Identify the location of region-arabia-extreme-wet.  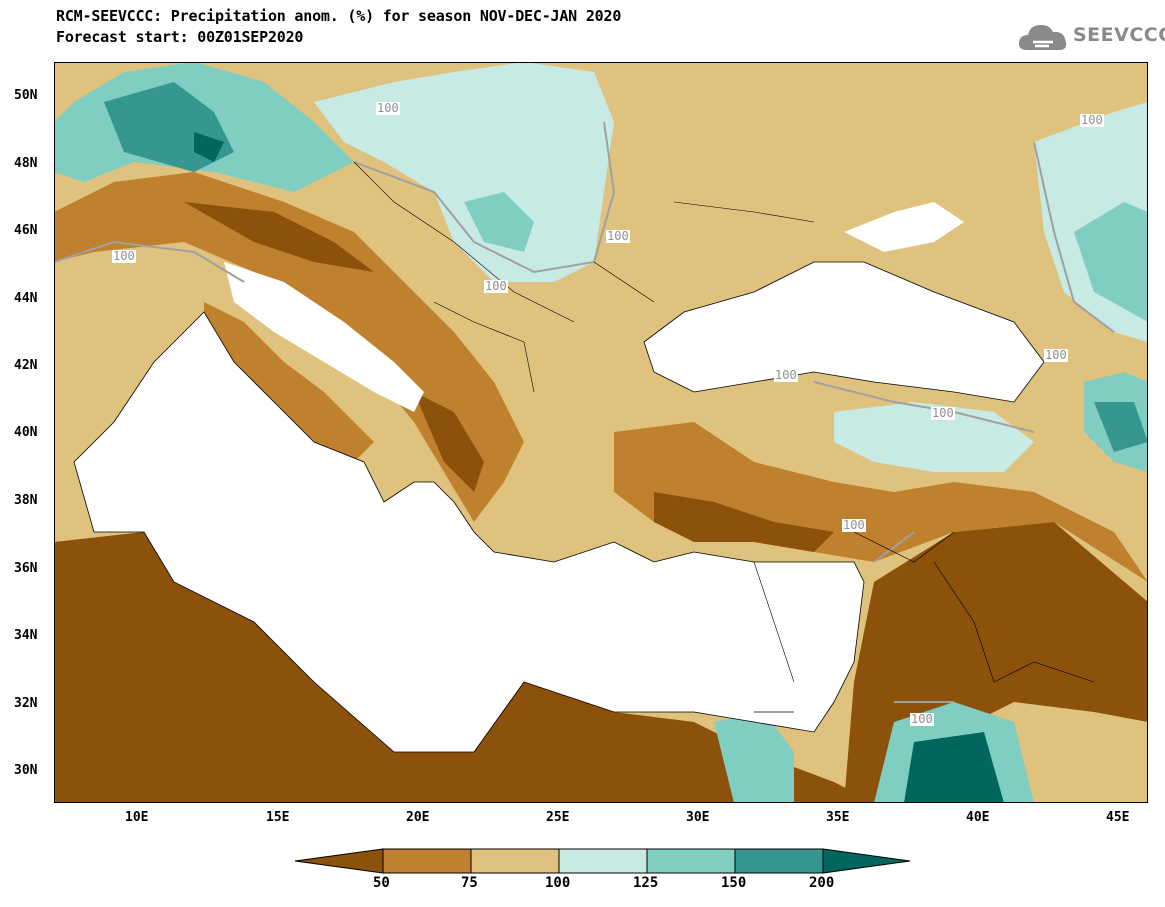
(954, 767).